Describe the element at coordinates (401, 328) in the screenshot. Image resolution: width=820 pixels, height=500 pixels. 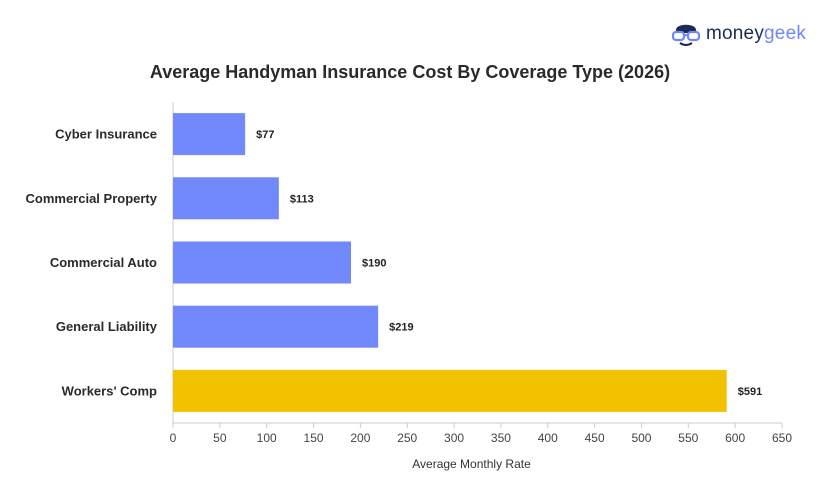
I see `data-label: $219` at that location.